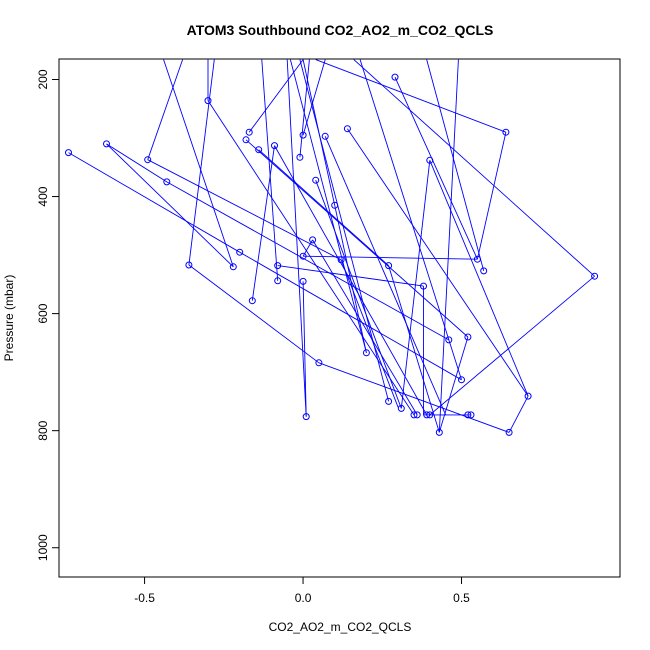 This screenshot has height=650, width=650. What do you see at coordinates (43, 313) in the screenshot?
I see `y-tick-label: 600` at bounding box center [43, 313].